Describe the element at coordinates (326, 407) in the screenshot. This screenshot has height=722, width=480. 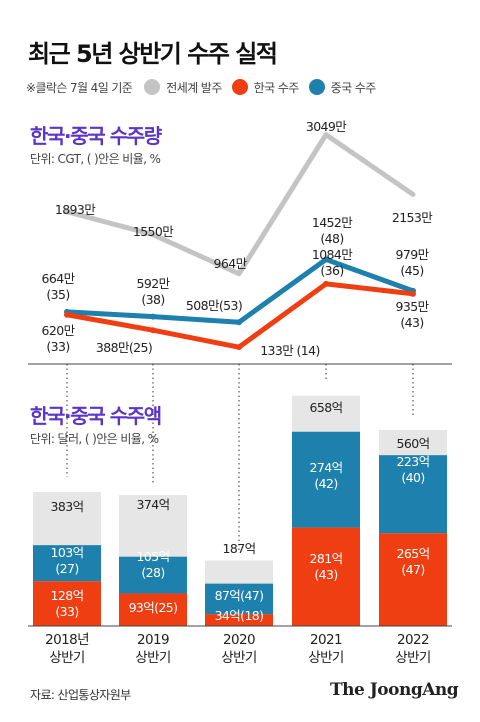
I see `bar-world-label: 658억` at that location.